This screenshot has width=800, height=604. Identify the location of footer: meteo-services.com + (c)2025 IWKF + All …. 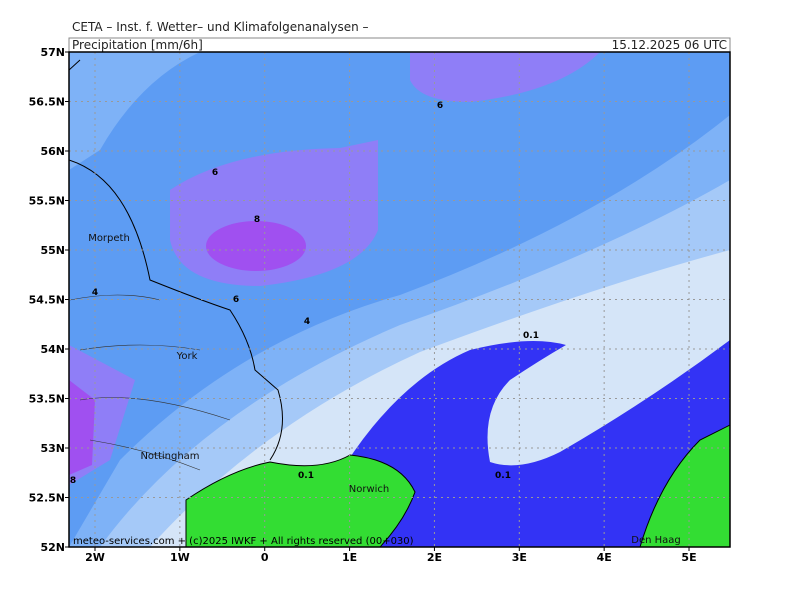
(243, 541).